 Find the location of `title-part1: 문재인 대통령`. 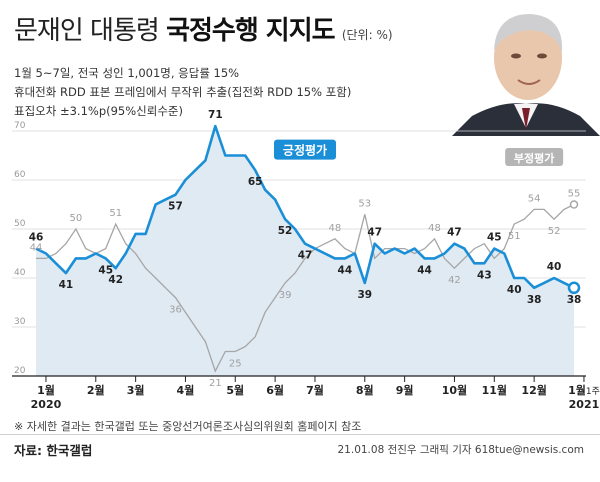

title-part1: 문재인 대통령 is located at coordinates (87, 31).